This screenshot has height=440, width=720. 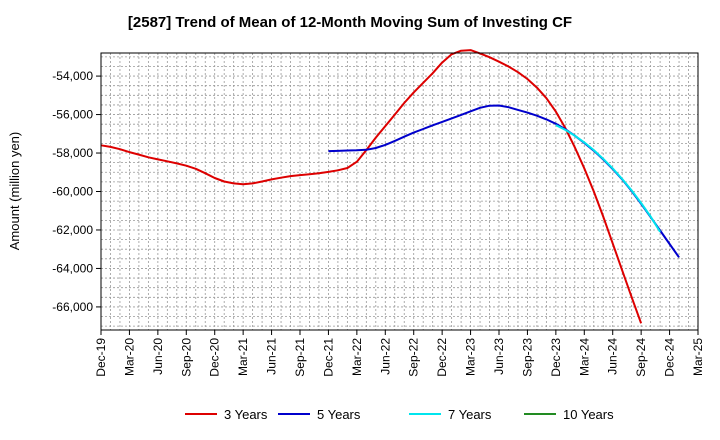 What do you see at coordinates (72, 268) in the screenshot?
I see `y-tick-label: -64,000` at bounding box center [72, 268].